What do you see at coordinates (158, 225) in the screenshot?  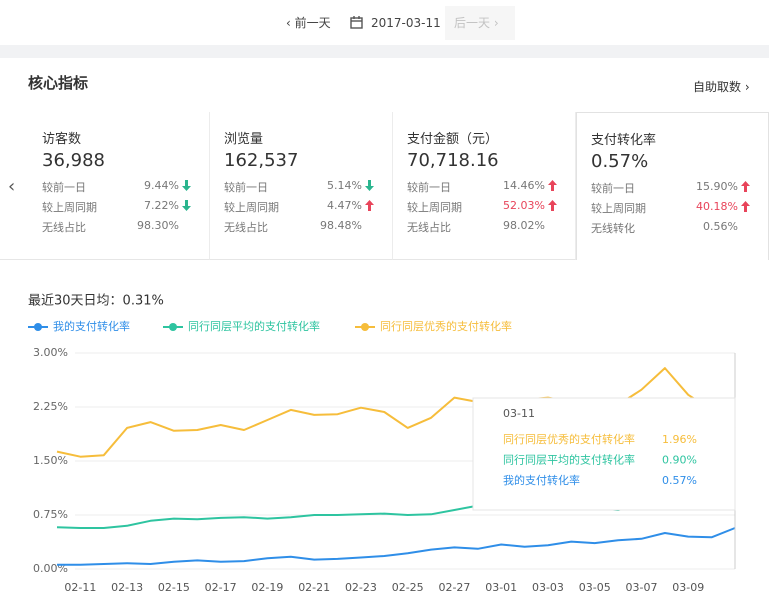 I see `row-value: 98.30%` at bounding box center [158, 225].